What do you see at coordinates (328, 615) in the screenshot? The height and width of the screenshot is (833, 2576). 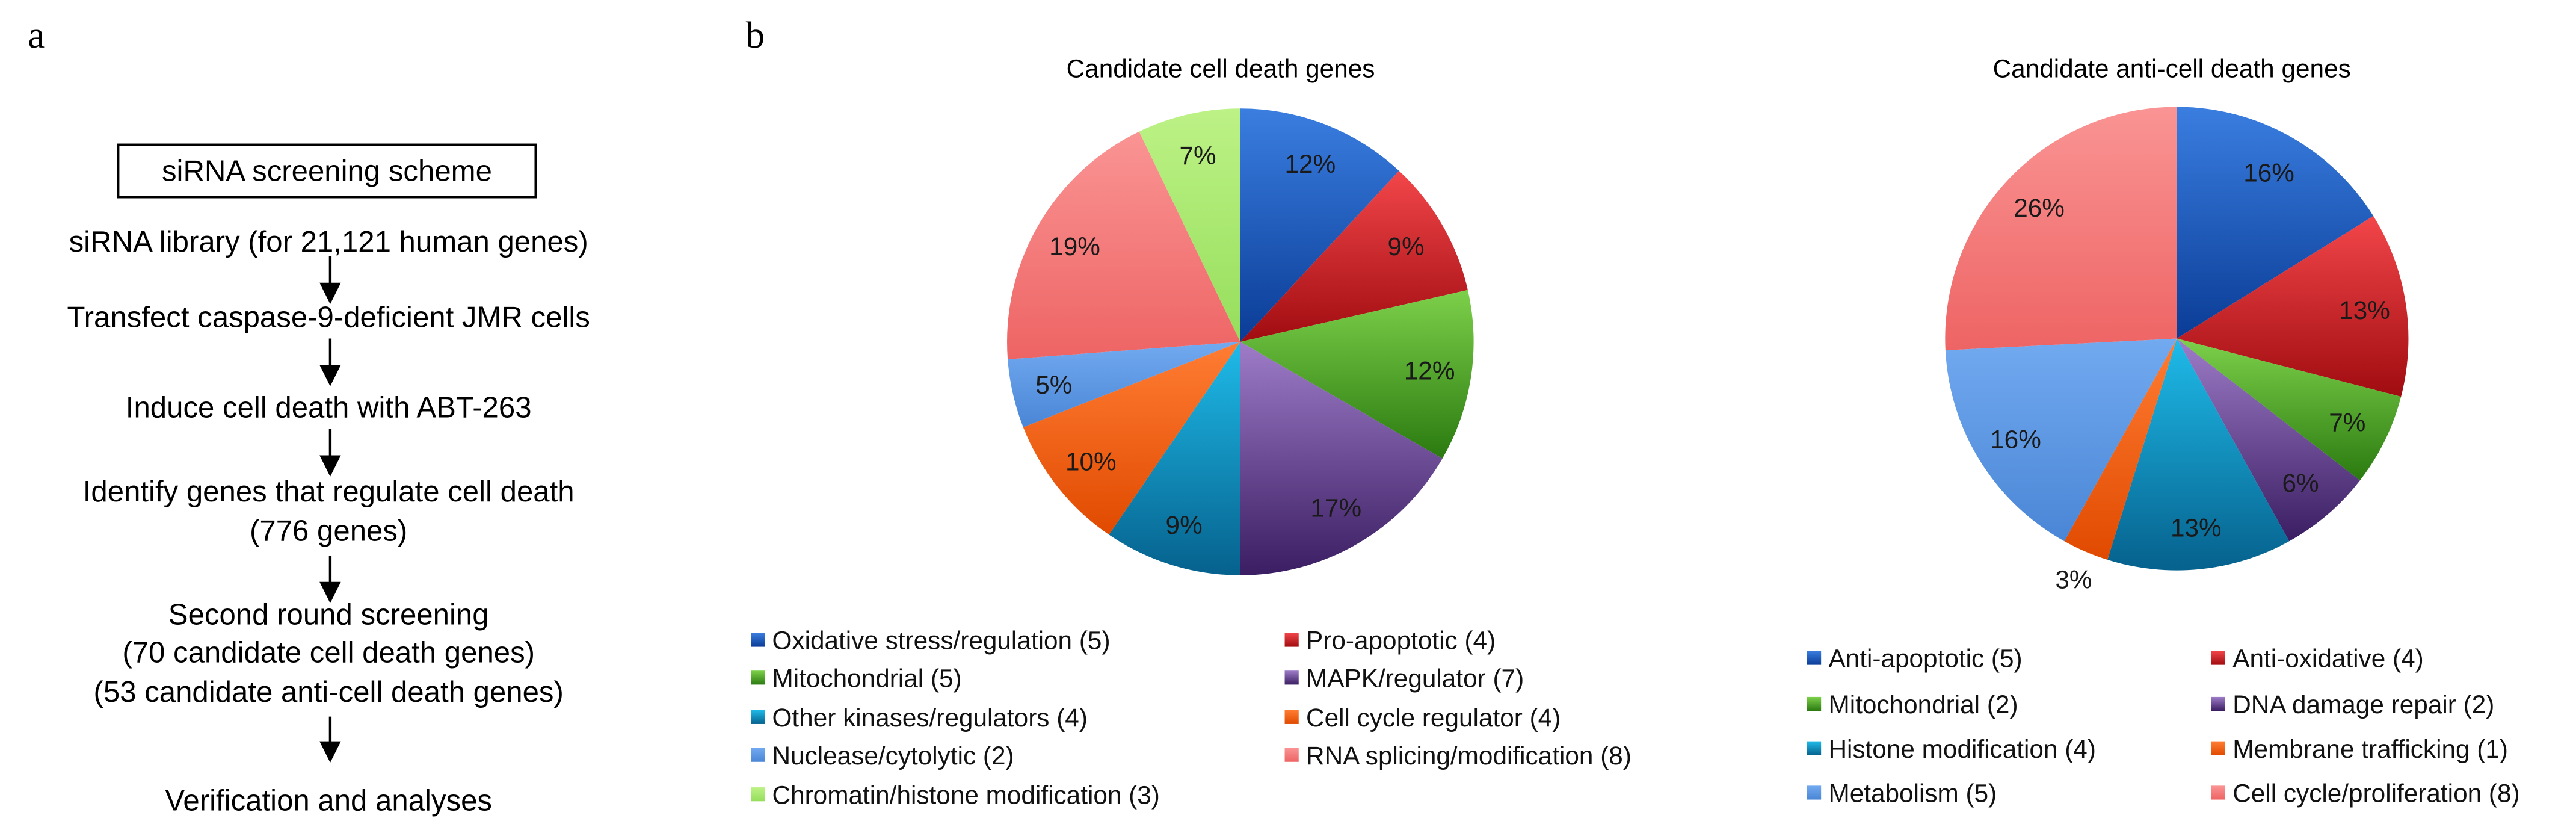 I see `flow-step-second-round: Second round screening` at bounding box center [328, 615].